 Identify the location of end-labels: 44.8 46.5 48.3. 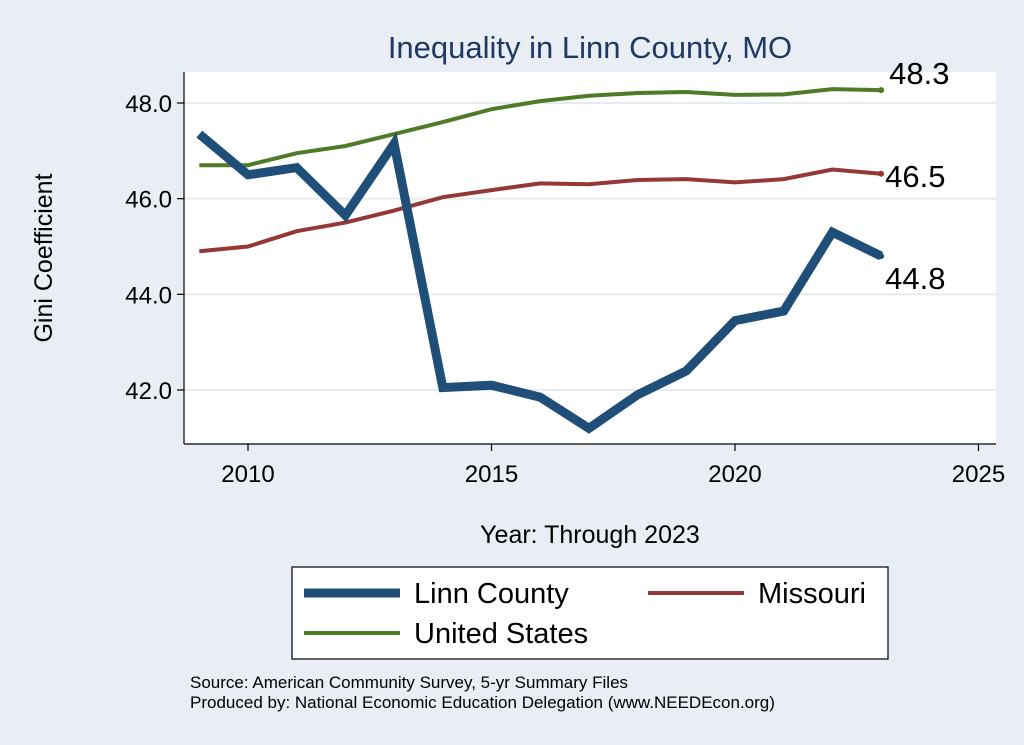
(913, 176).